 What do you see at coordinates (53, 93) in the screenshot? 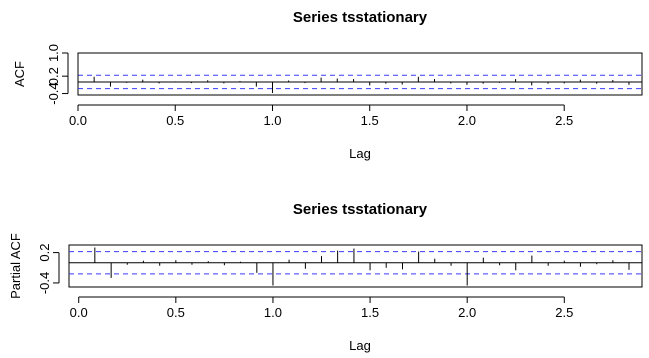
I see `acf-y-tick-label: -0.4` at bounding box center [53, 93].